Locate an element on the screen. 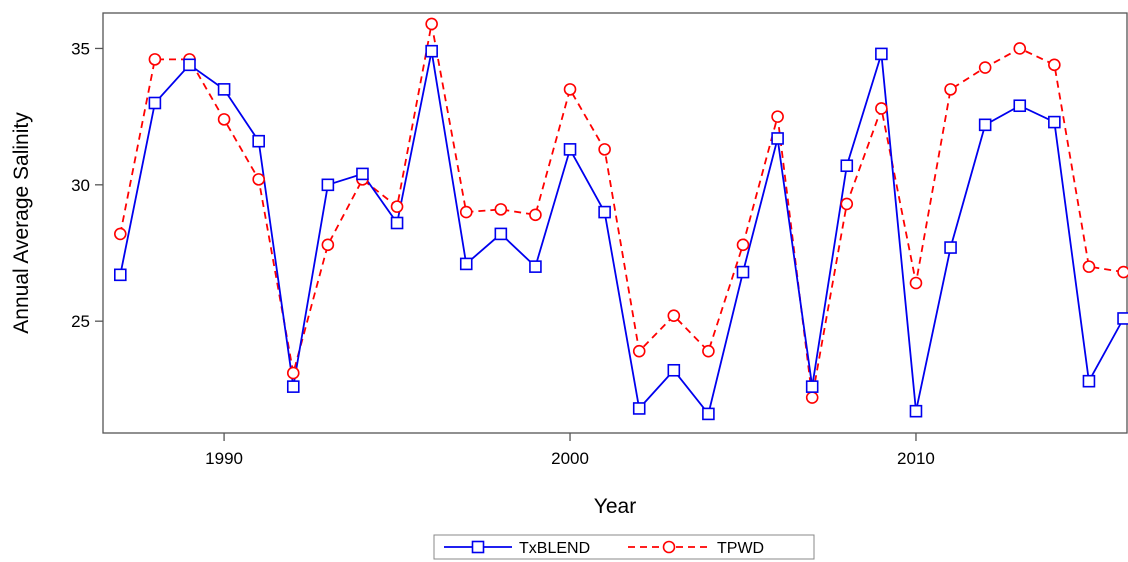 The height and width of the screenshot is (562, 1128). x-tick-label: 2010 is located at coordinates (916, 458).